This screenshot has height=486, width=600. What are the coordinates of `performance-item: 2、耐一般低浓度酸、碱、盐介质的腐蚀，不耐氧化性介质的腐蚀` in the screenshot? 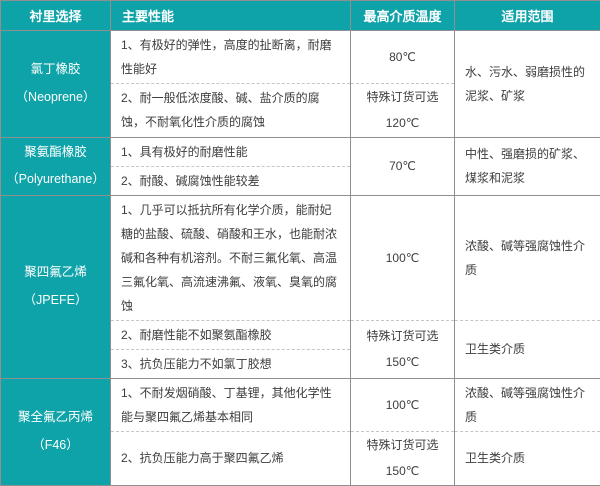 It's located at (231, 111).